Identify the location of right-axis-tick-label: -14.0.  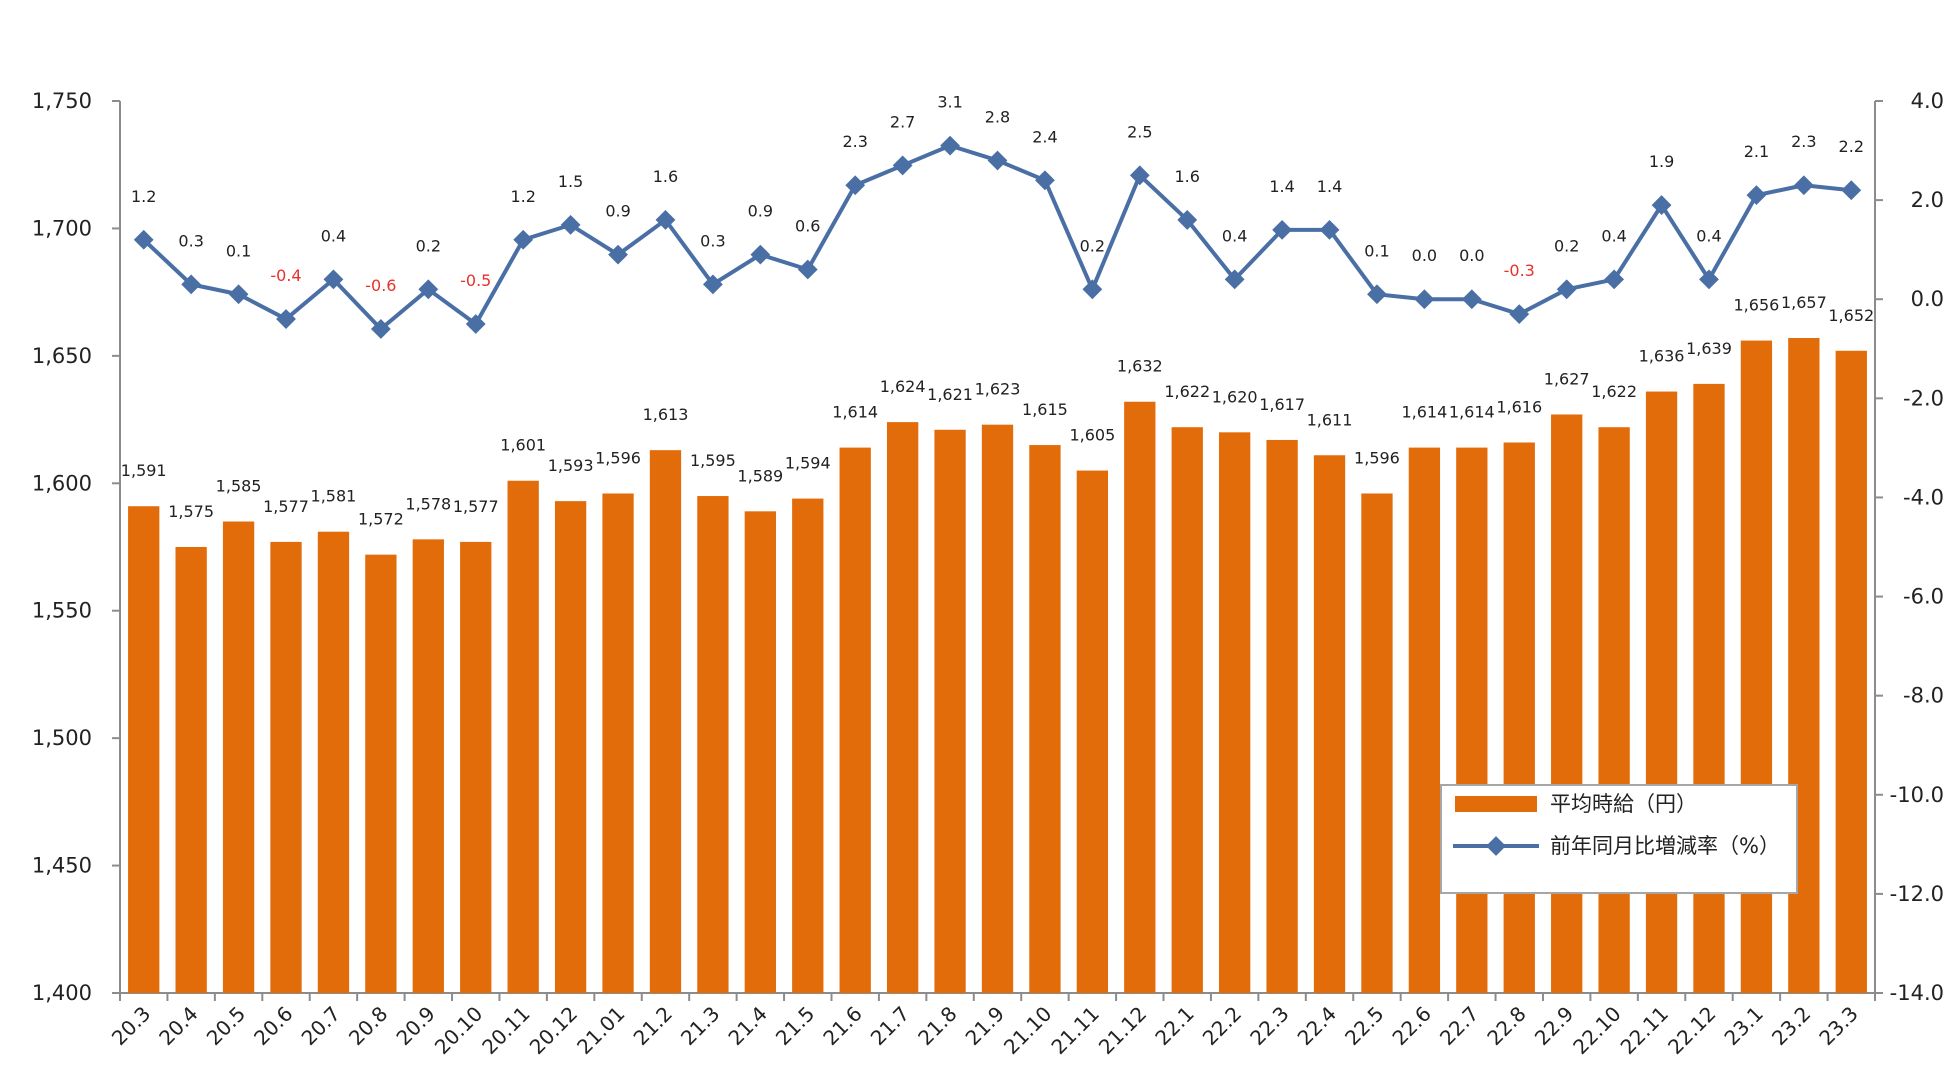
(1917, 993).